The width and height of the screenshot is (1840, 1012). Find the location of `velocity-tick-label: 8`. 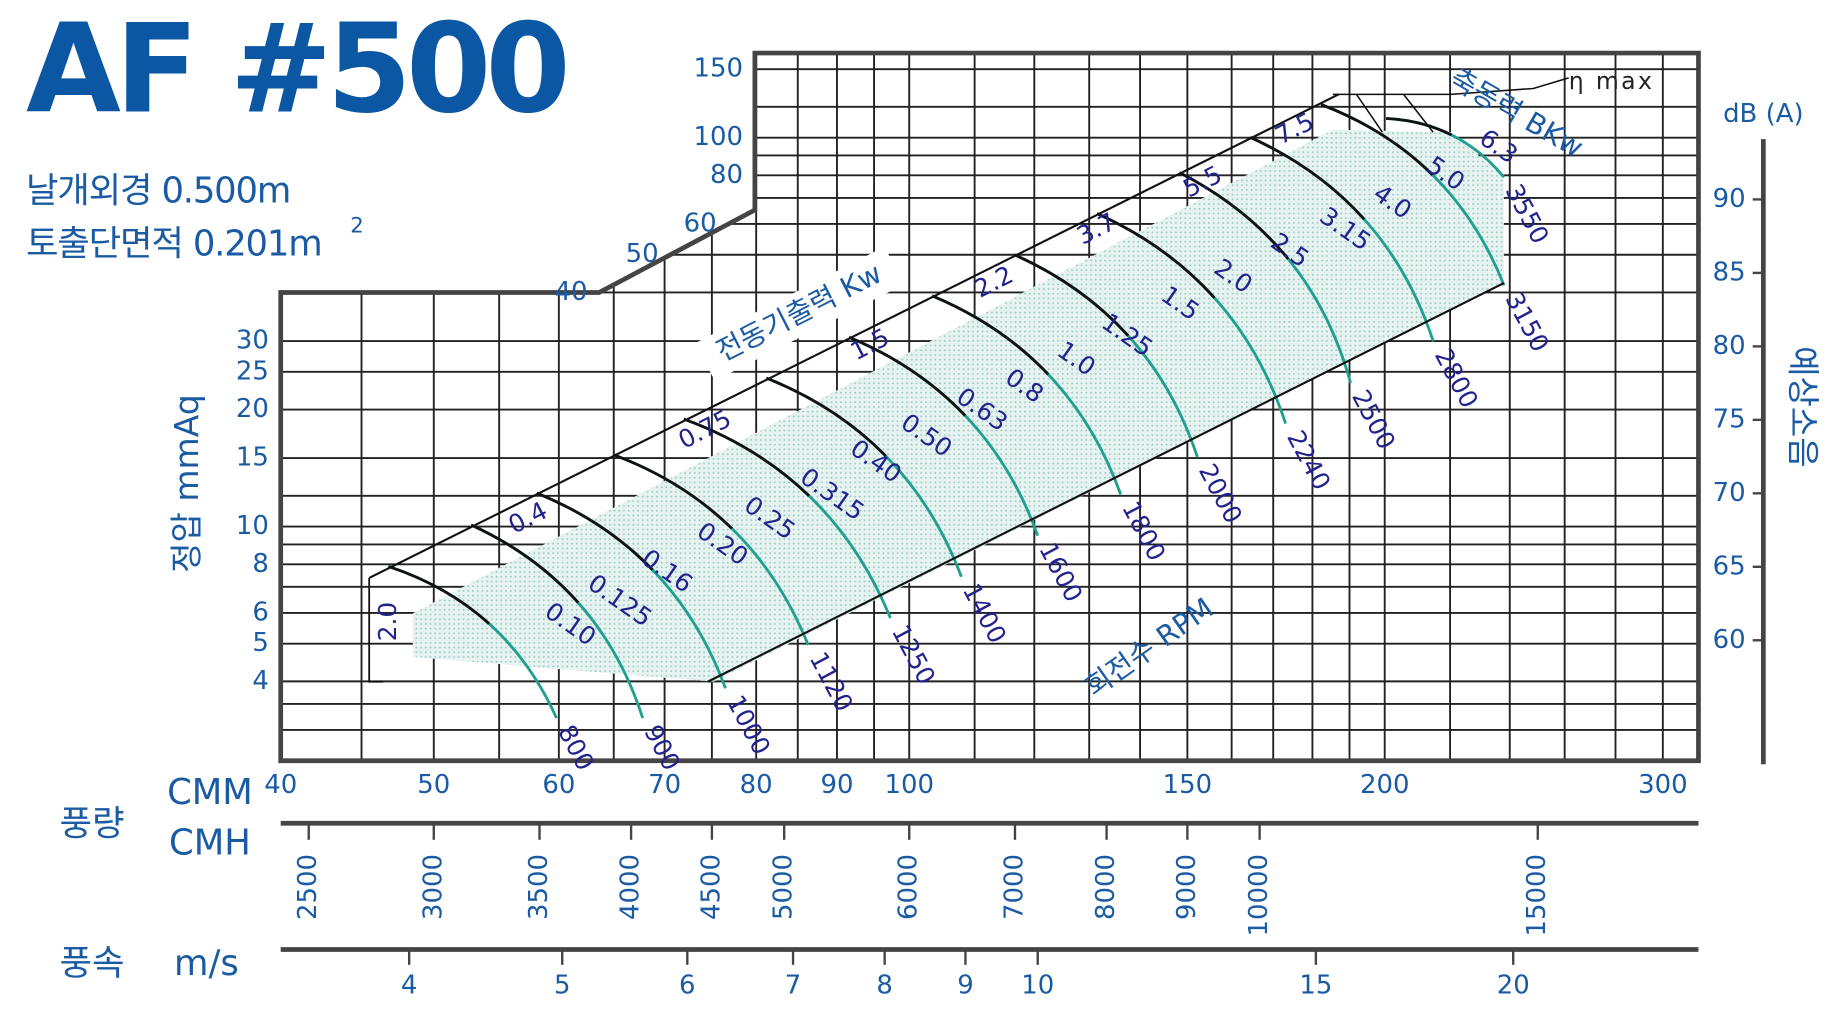

velocity-tick-label: 8 is located at coordinates (884, 986).